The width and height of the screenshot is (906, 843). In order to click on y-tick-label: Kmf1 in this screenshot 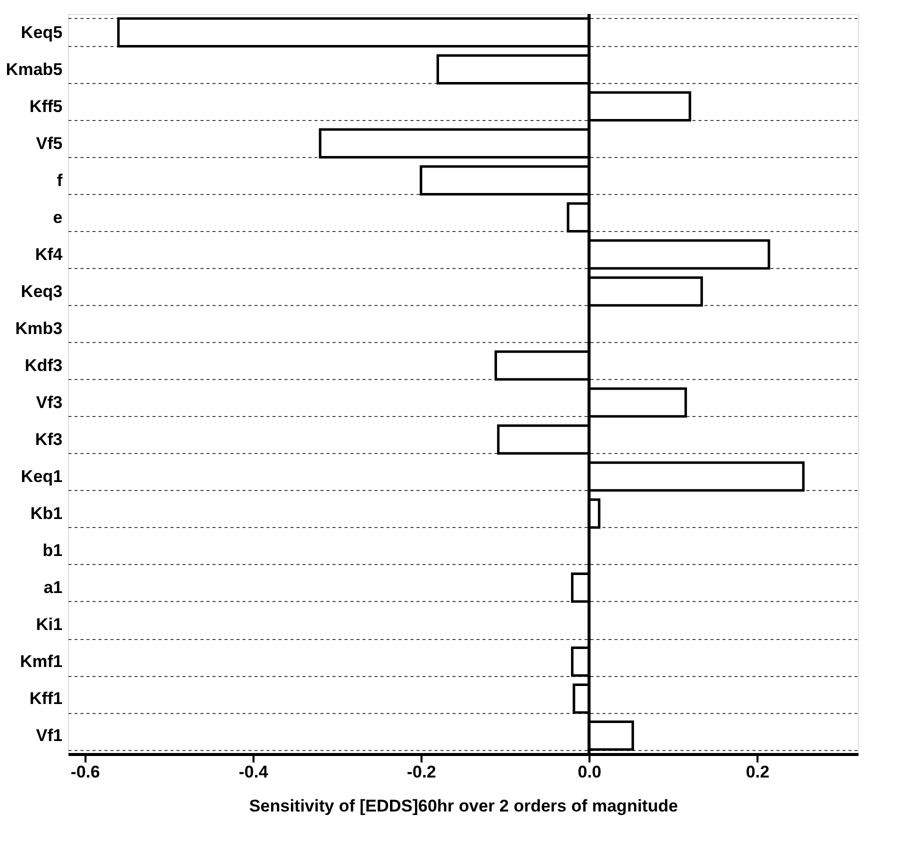, I will do `click(41, 662)`.